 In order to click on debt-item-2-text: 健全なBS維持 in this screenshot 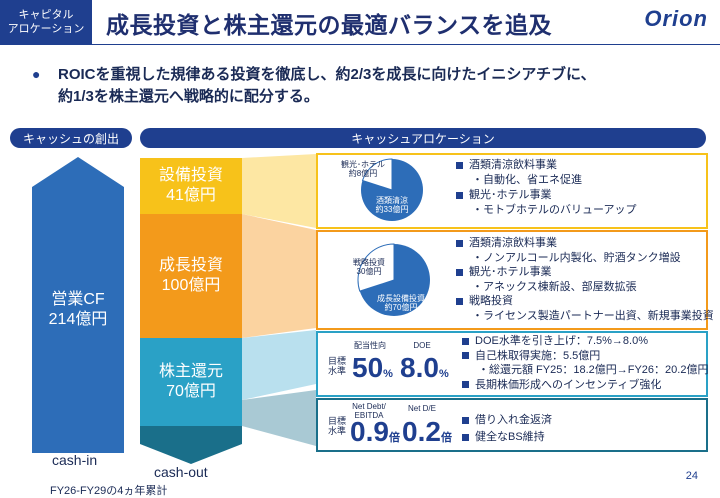, I will do `click(510, 437)`.